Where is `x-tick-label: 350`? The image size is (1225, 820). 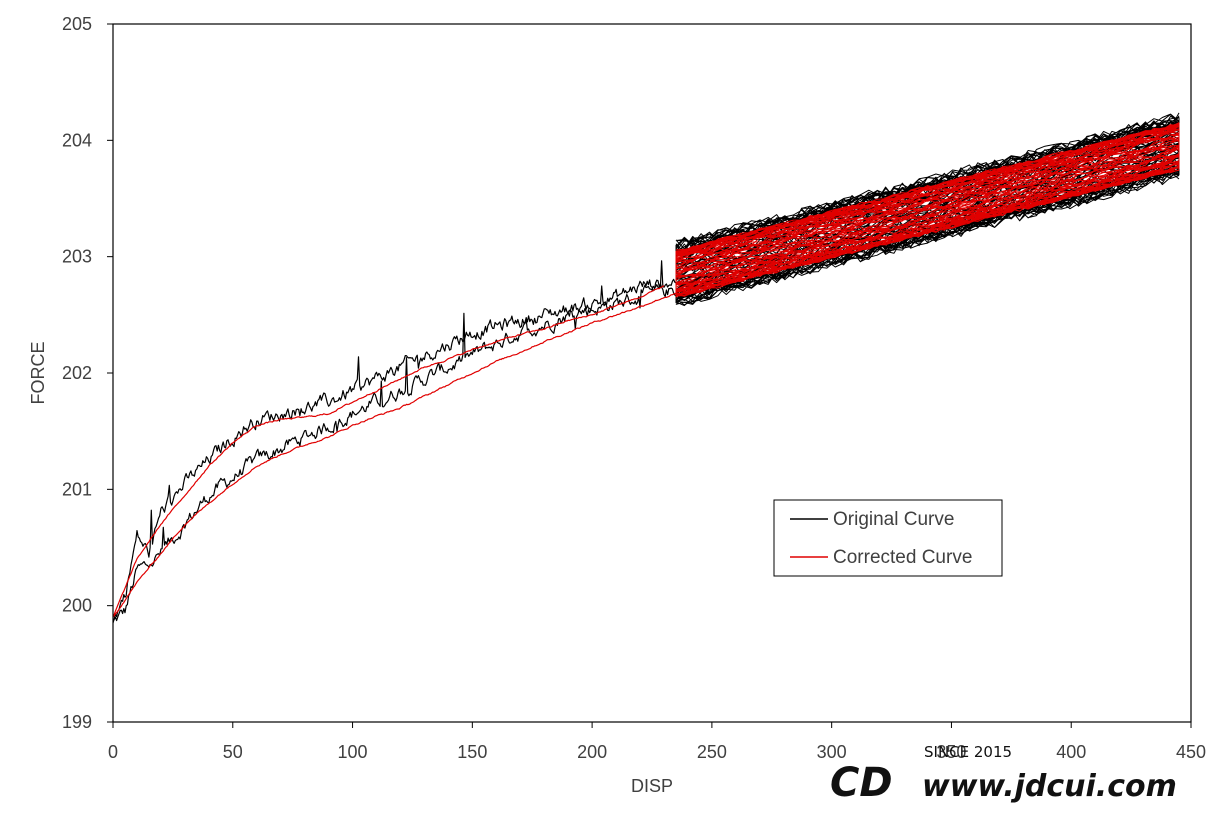
x-tick-label: 350 is located at coordinates (951, 752).